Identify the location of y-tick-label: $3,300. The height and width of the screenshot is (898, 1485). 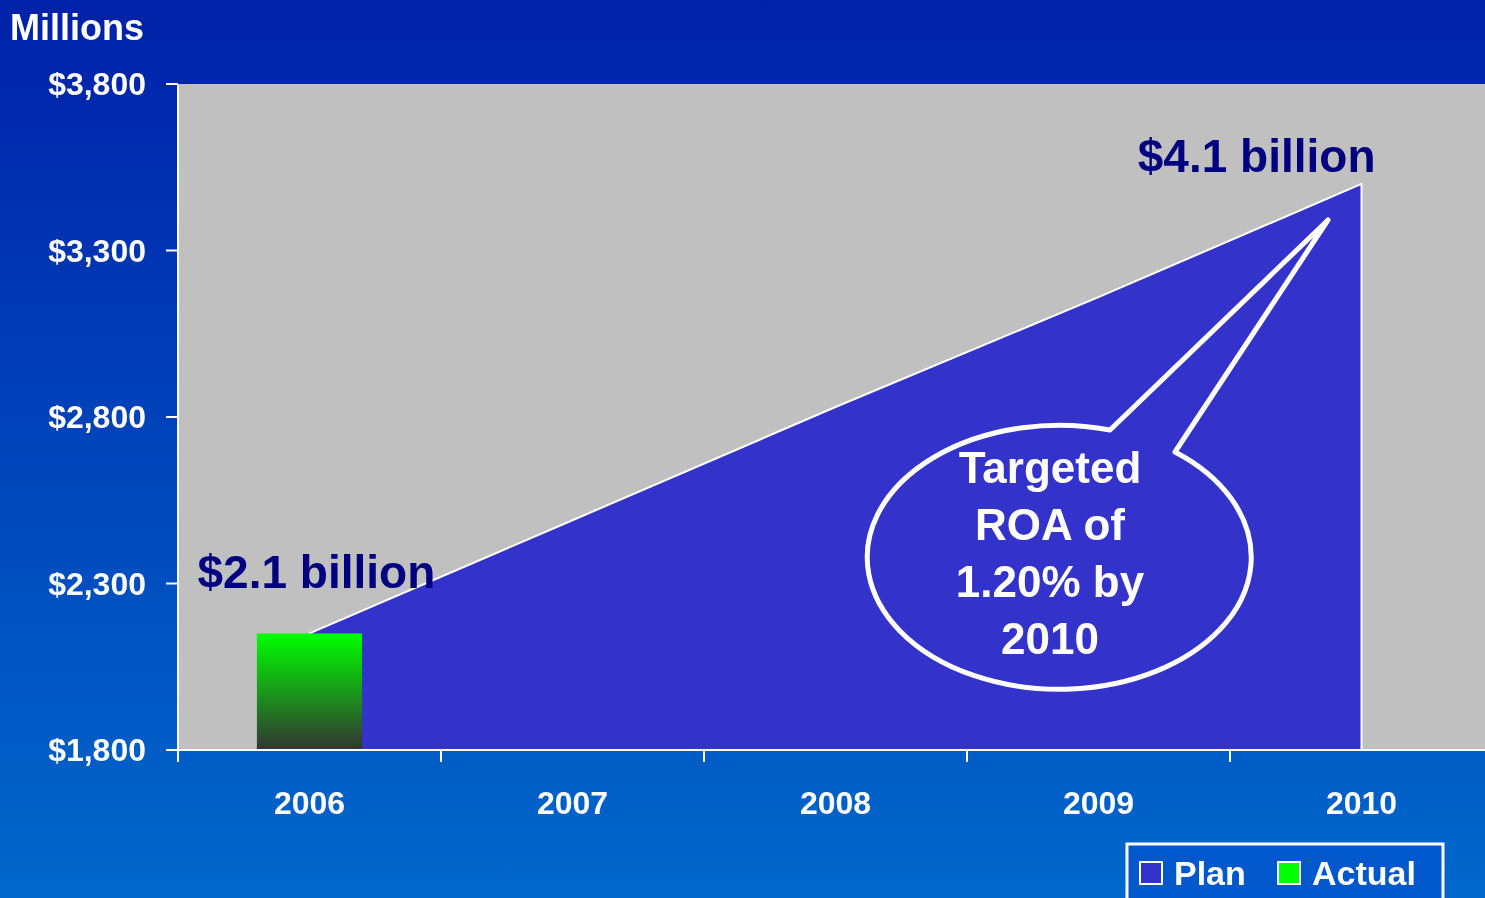
(97, 250).